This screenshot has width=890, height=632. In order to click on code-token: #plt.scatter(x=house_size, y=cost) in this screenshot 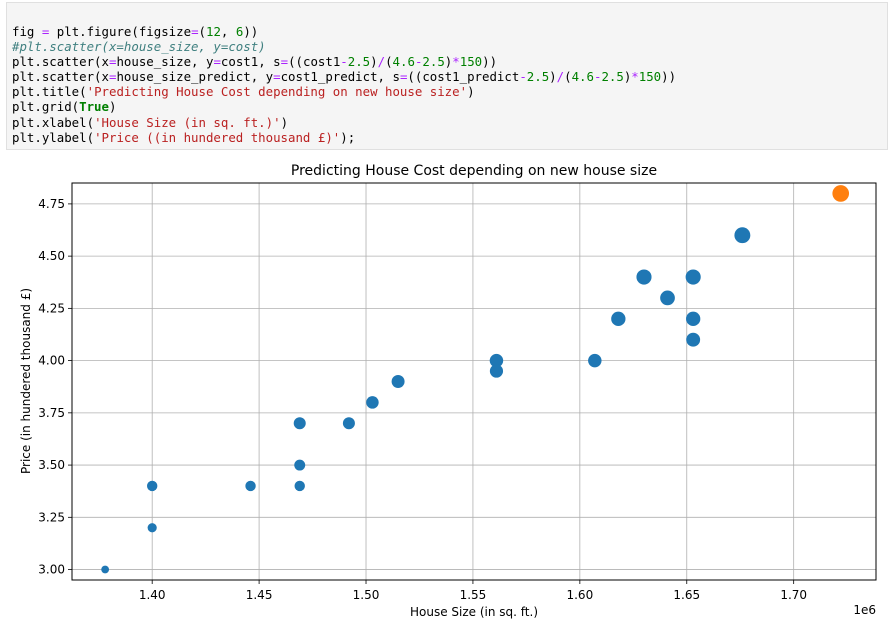, I will do `click(139, 47)`.